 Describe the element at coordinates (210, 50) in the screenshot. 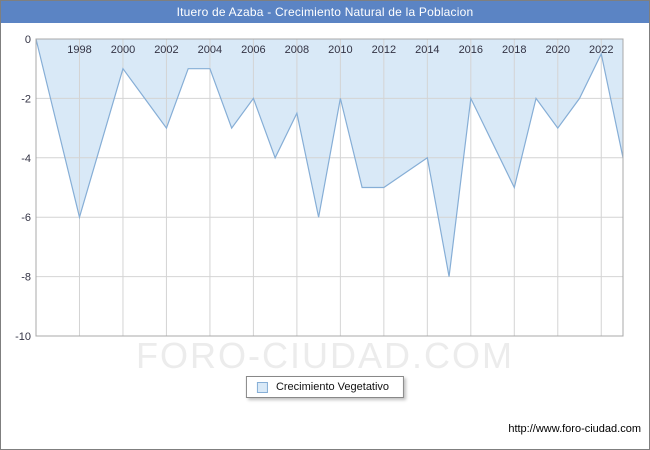

I see `svg-text: 2004` at that location.